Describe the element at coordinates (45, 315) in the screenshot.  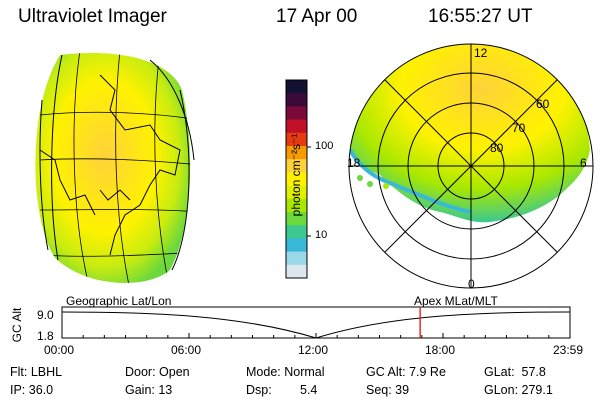
I see `timeline-y-top: 9.0` at that location.